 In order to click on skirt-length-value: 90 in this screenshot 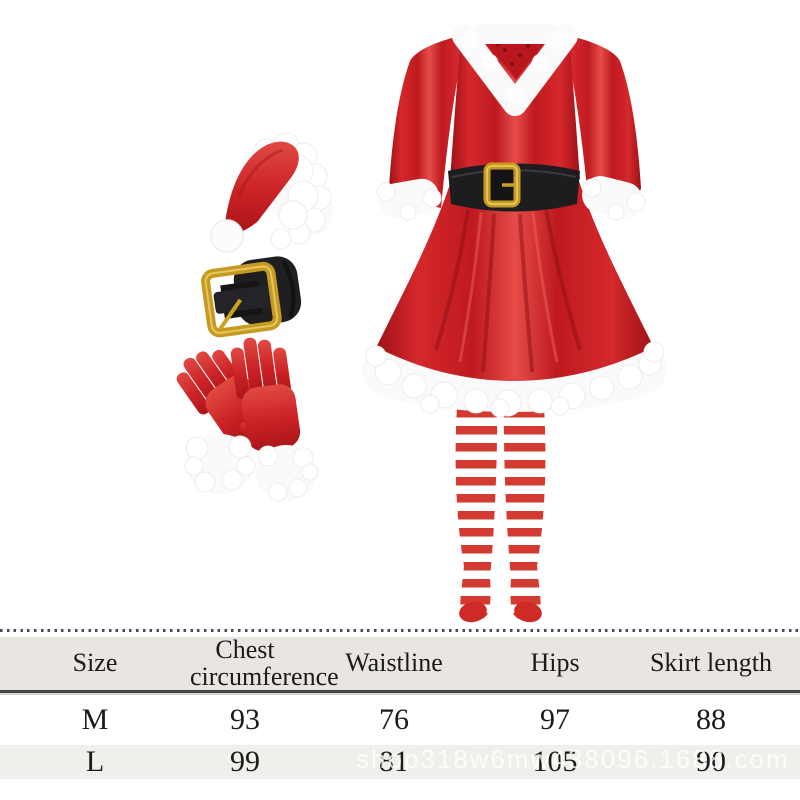, I will do `click(711, 762)`.